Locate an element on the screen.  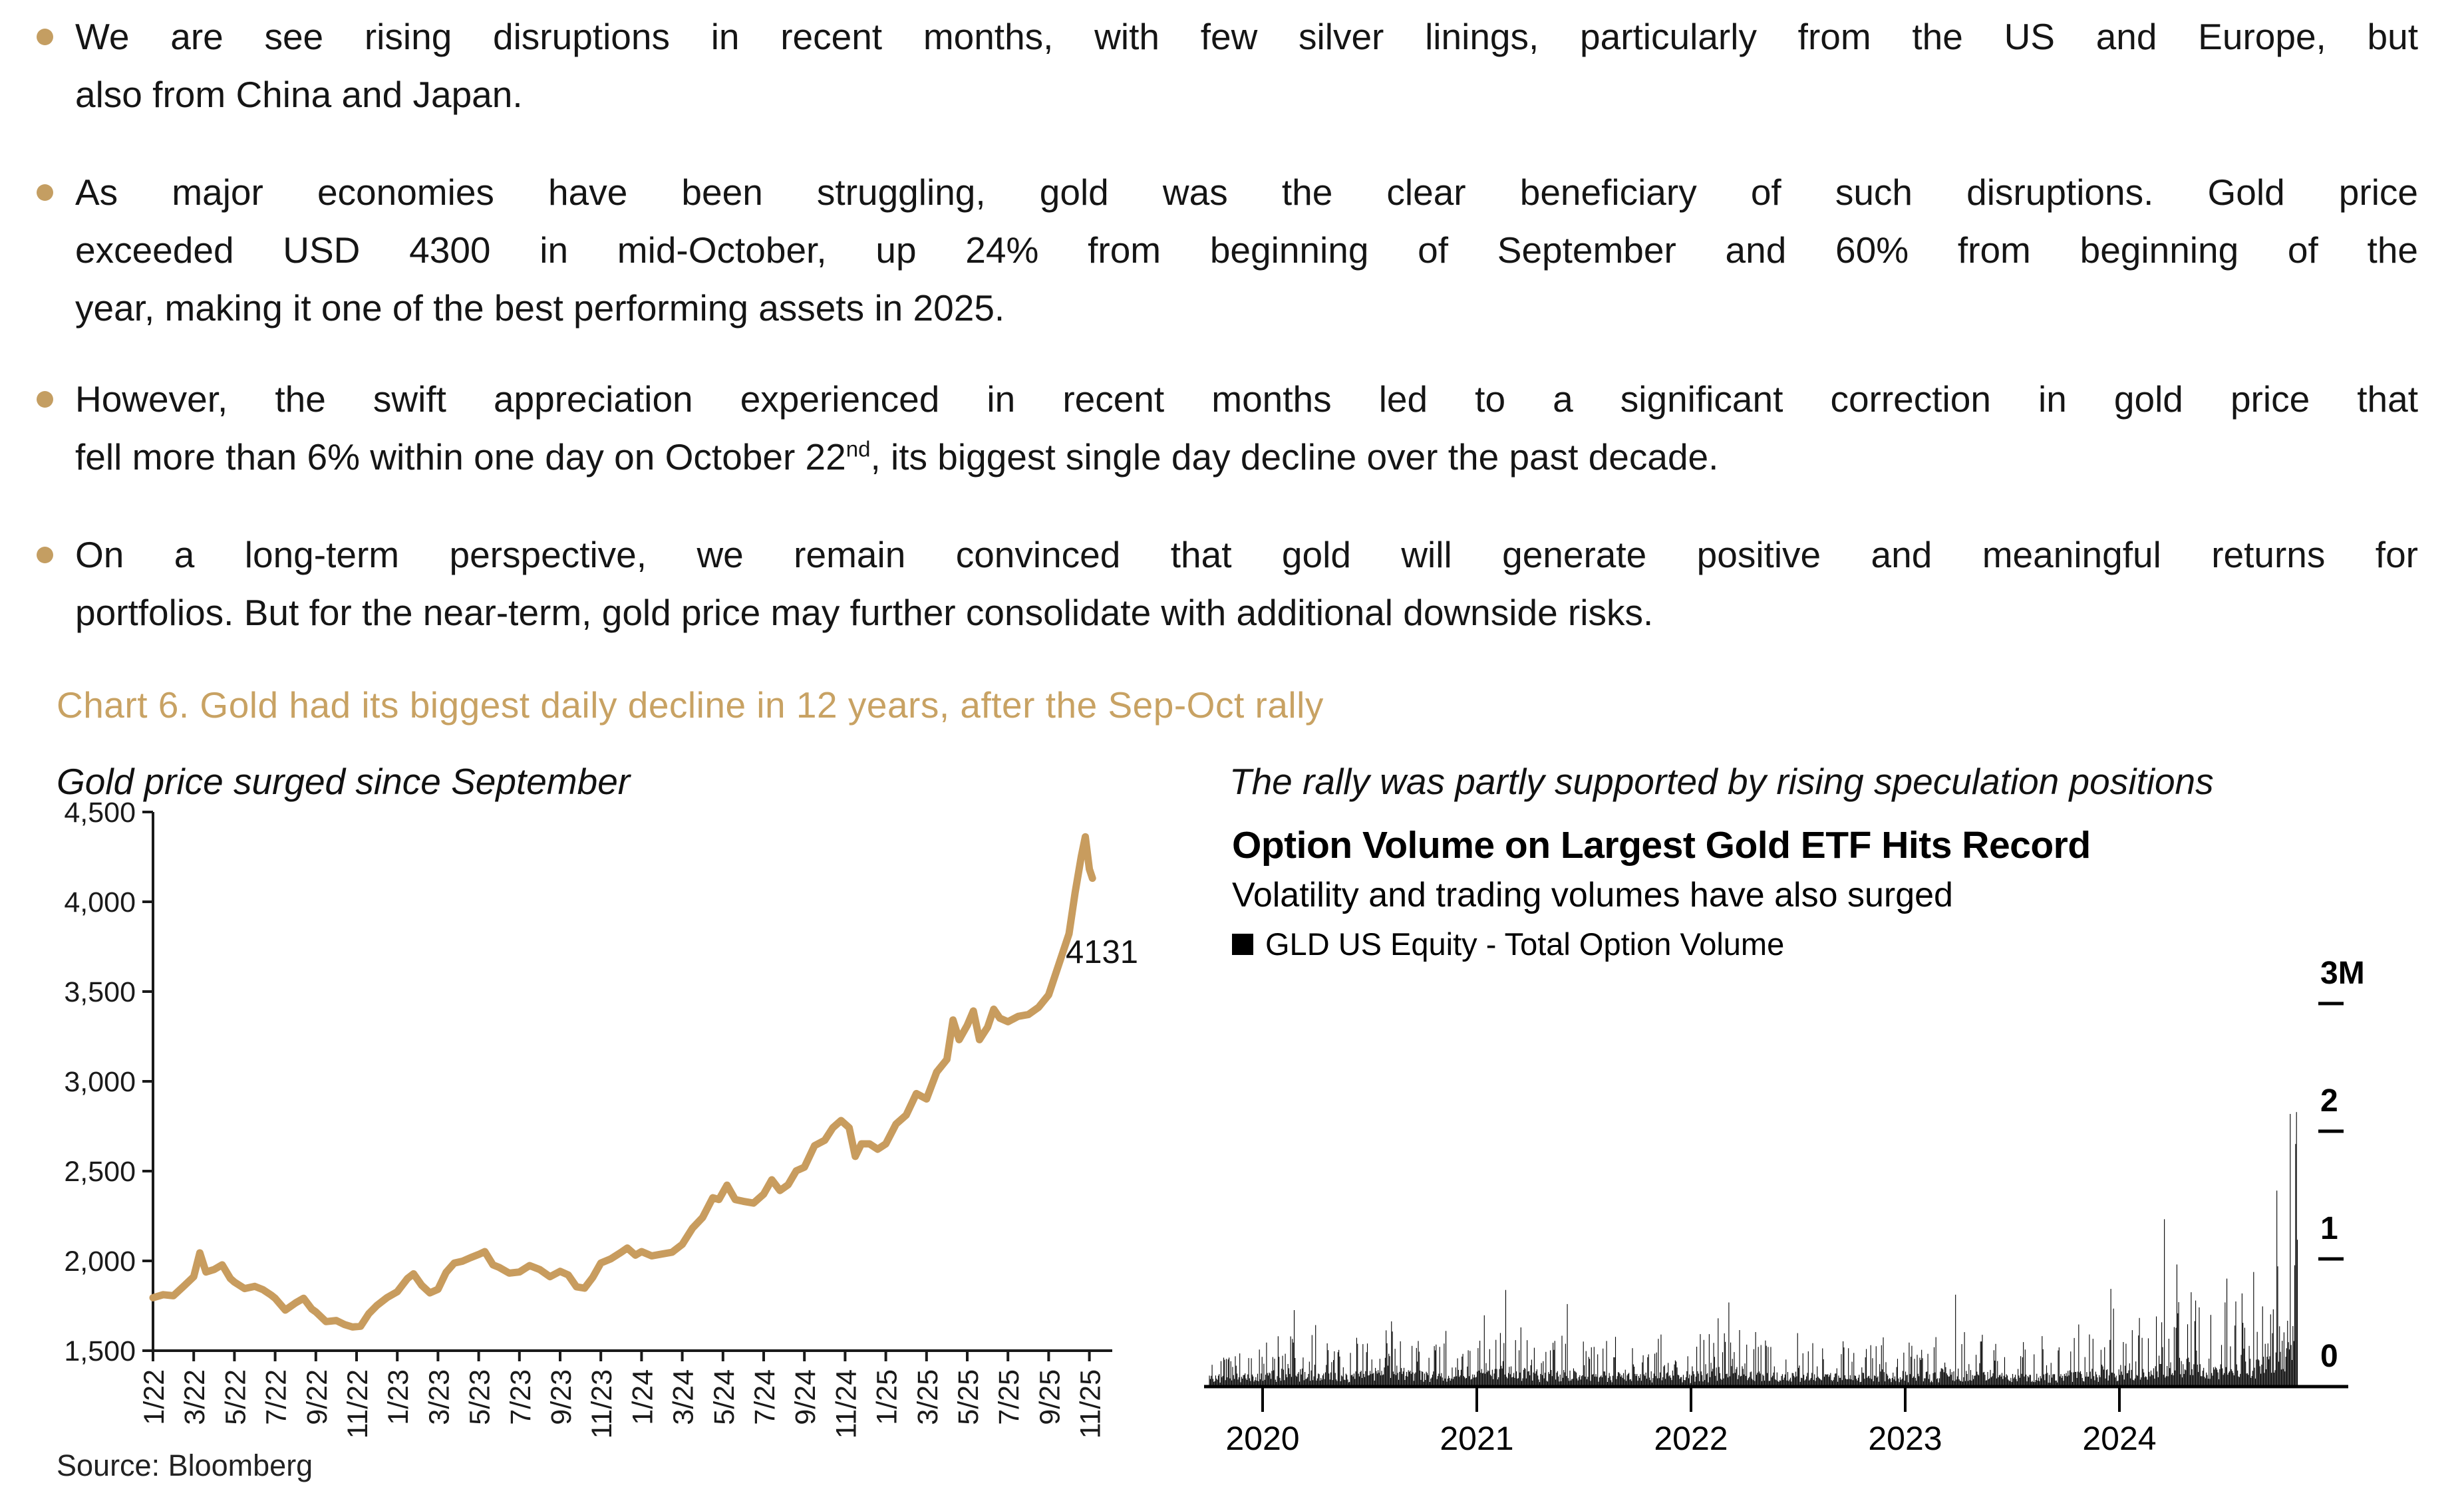
svg-text: 1/25 is located at coordinates (887, 1397).